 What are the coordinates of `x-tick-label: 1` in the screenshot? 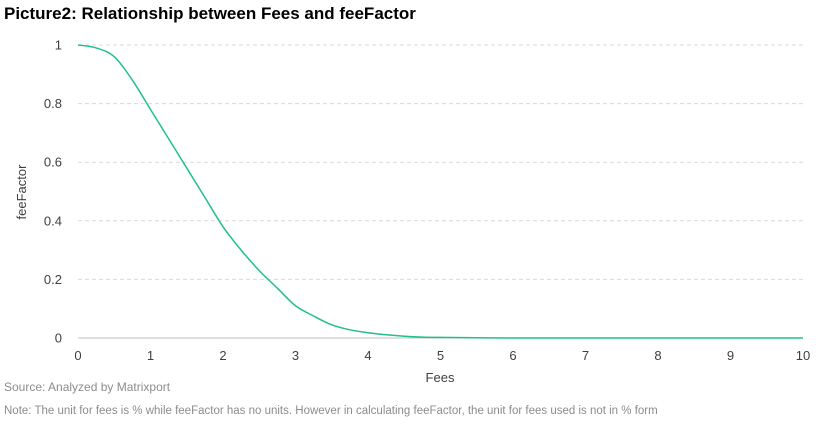 It's located at (150, 355).